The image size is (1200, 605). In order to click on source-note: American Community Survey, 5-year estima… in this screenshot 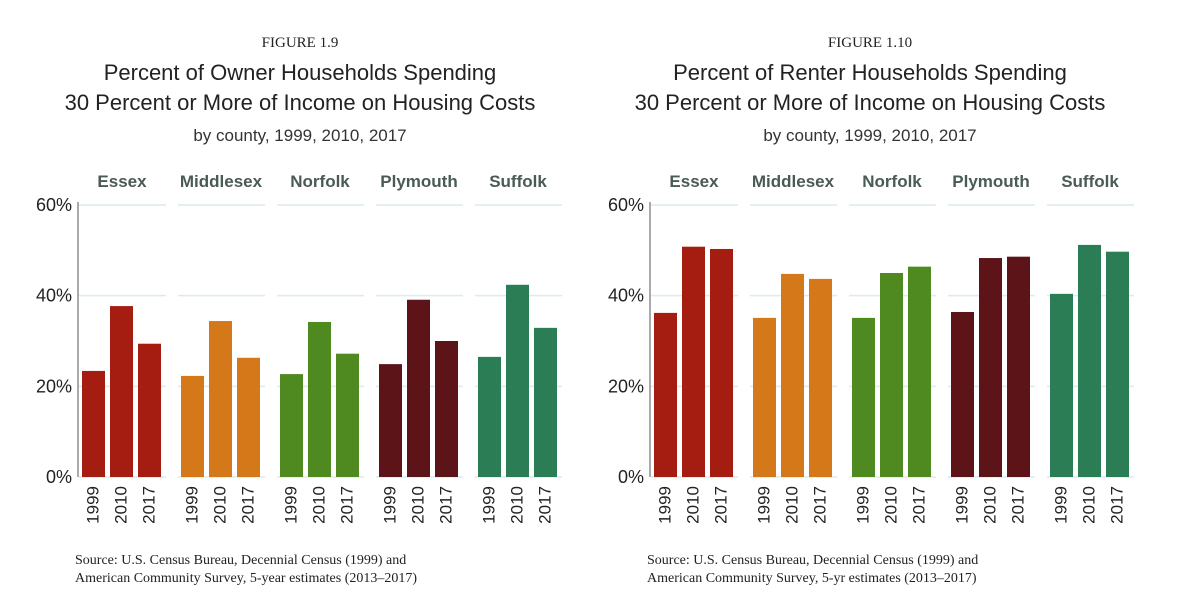, I will do `click(246, 578)`.